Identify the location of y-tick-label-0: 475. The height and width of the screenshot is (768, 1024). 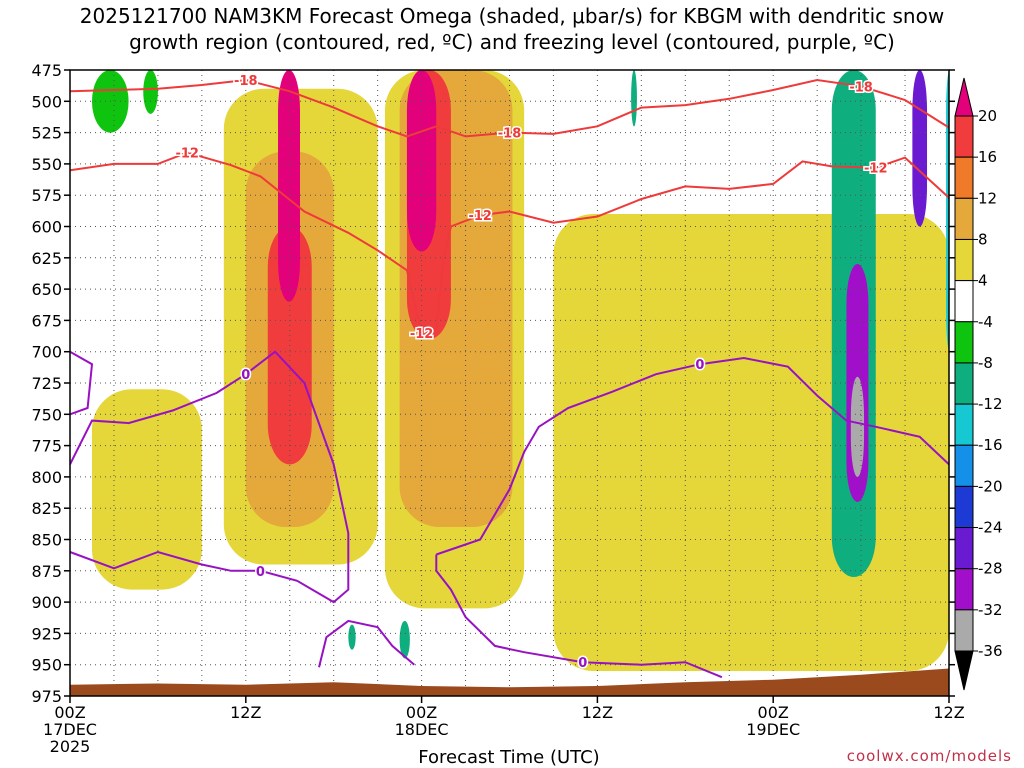
(46, 70).